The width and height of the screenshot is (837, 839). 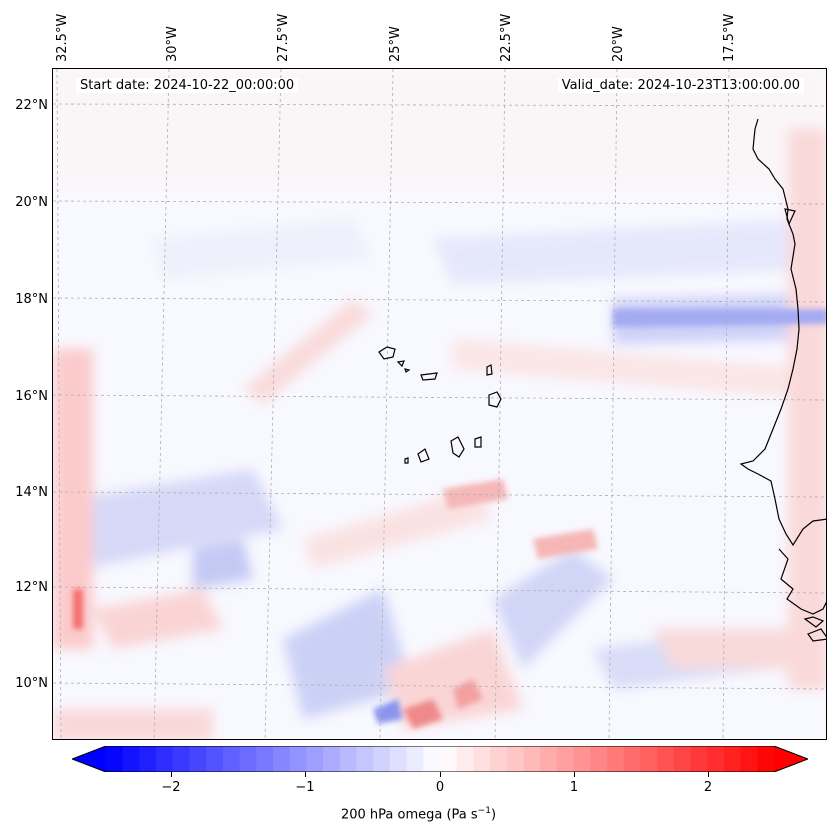 What do you see at coordinates (708, 787) in the screenshot?
I see `cb-tick-label: 2` at bounding box center [708, 787].